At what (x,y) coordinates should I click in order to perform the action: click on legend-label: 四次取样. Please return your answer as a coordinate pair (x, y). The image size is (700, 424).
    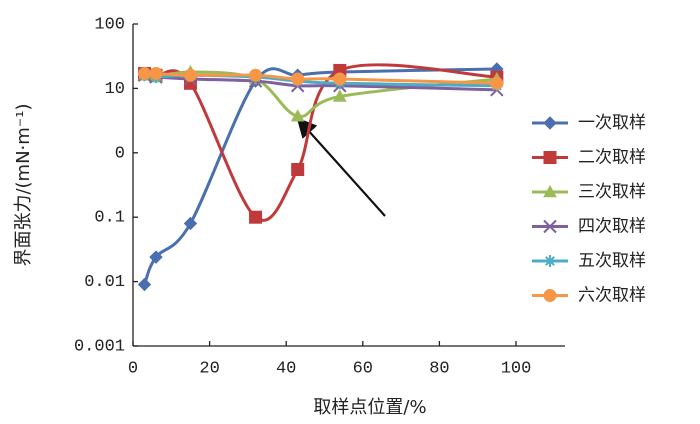
    Looking at the image, I should click on (612, 227).